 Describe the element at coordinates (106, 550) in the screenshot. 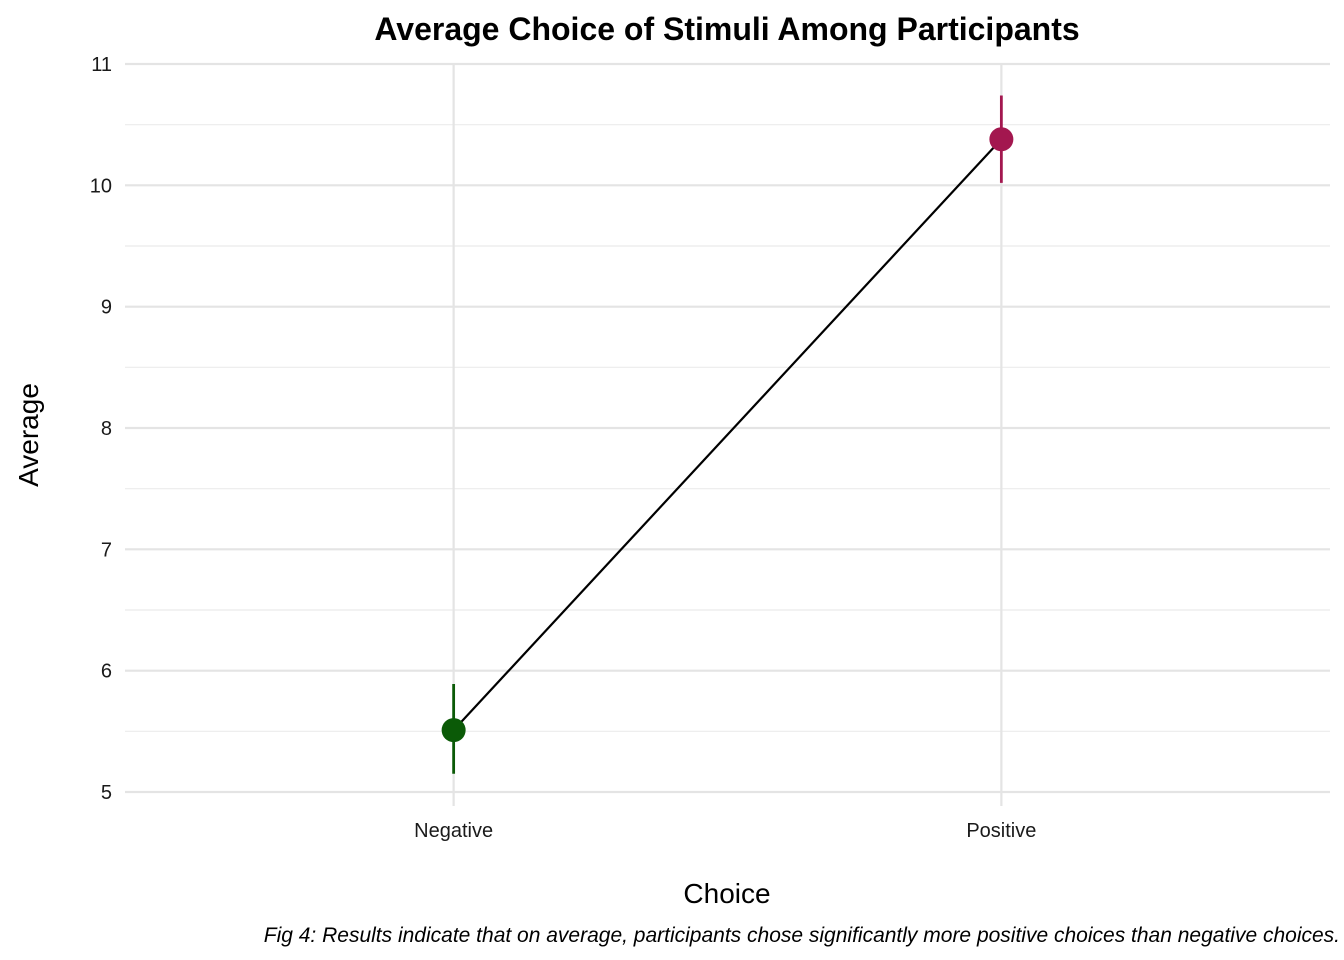

I see `y-tick-label: 7` at that location.